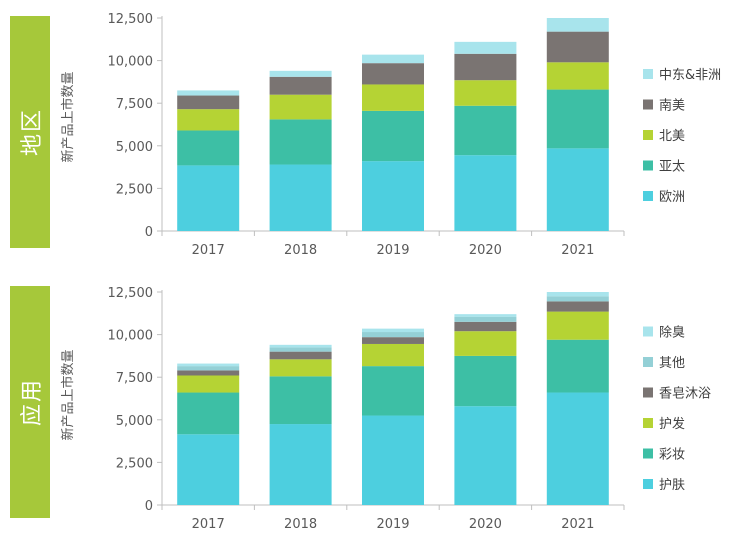 This screenshot has width=742, height=539. What do you see at coordinates (30, 132) in the screenshot?
I see `section-band-region: 地区` at bounding box center [30, 132].